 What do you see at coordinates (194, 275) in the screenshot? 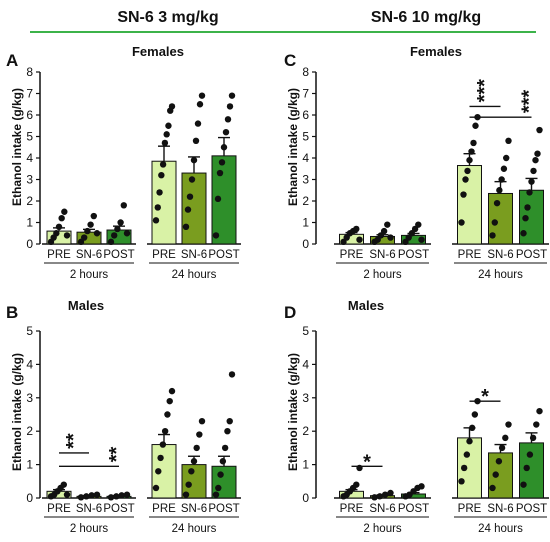
I see `group-label: 24 hours` at bounding box center [194, 275].